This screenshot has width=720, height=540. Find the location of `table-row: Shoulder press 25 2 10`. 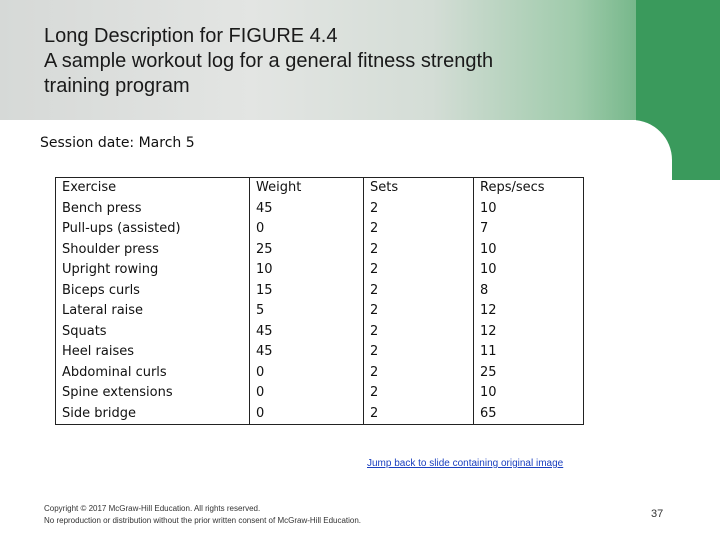

table-row: Shoulder press 25 2 10 is located at coordinates (319, 249).